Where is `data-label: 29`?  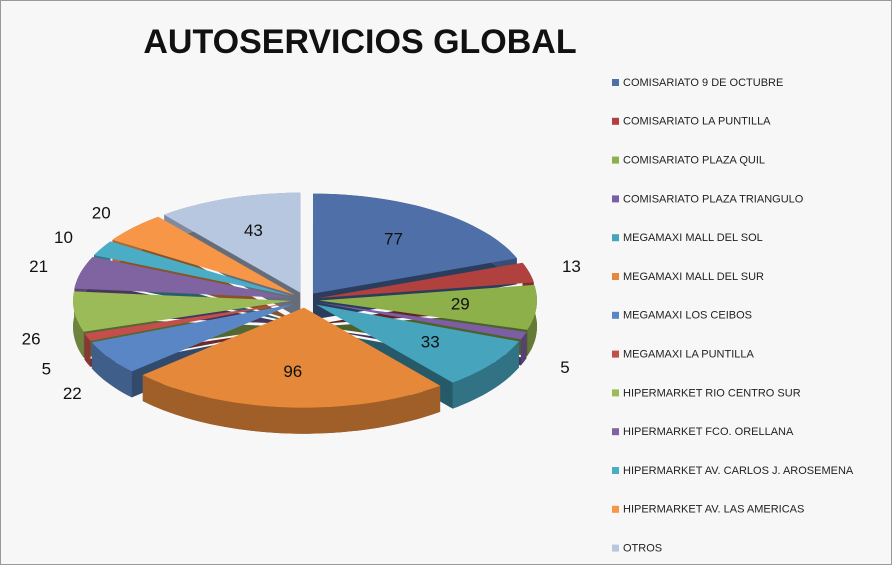 data-label: 29 is located at coordinates (460, 304).